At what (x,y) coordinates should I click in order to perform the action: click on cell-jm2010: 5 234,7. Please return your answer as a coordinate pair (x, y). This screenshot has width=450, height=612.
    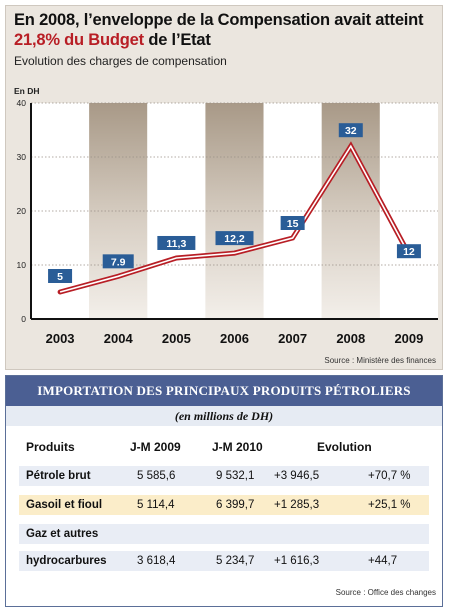
    Looking at the image, I should click on (235, 561).